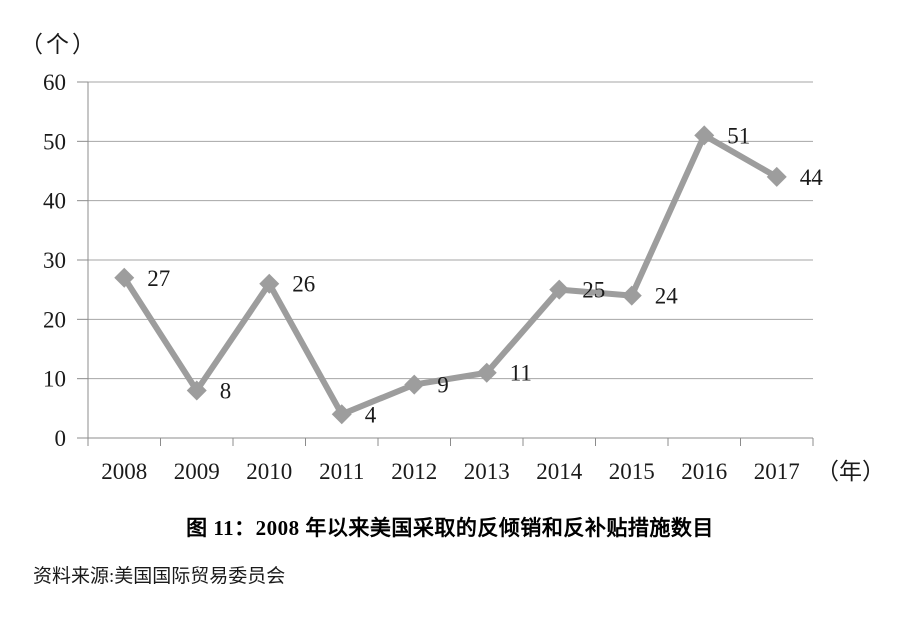  Describe the element at coordinates (521, 373) in the screenshot. I see `data-label: 11` at that location.